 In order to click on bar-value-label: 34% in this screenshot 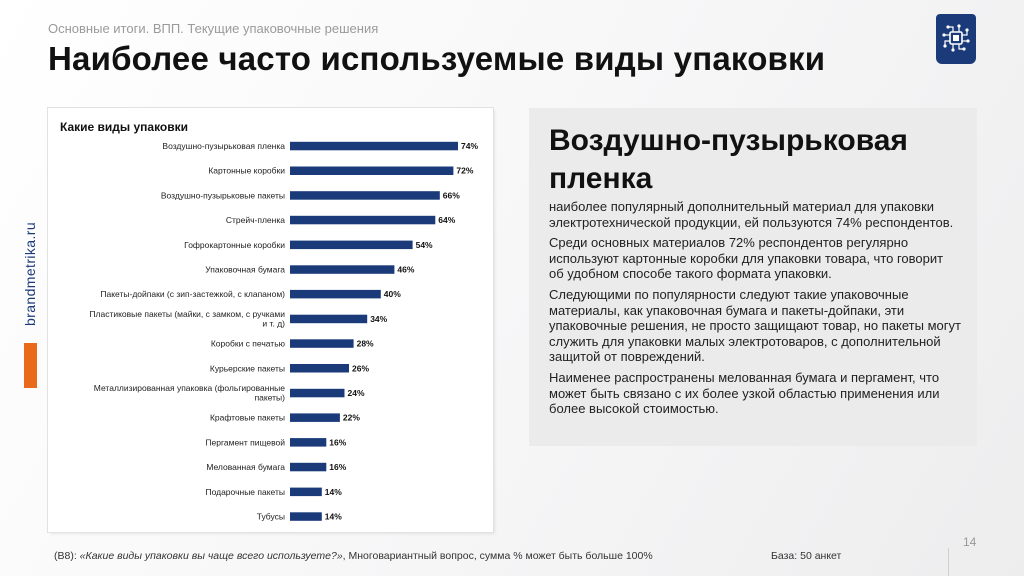, I will do `click(378, 319)`.